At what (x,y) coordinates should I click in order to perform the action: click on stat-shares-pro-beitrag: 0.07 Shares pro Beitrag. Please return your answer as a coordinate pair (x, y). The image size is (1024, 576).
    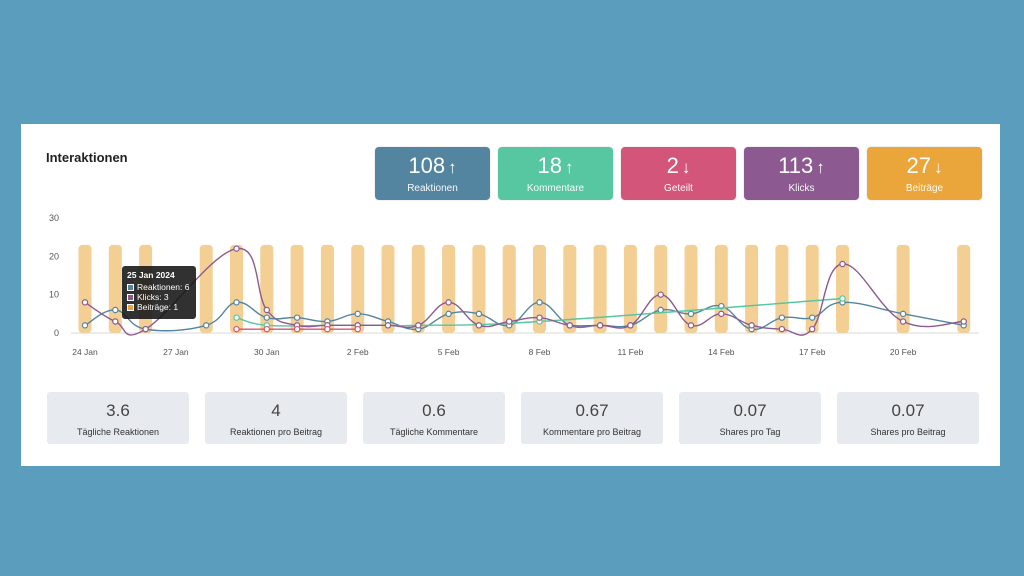
    Looking at the image, I should click on (908, 418).